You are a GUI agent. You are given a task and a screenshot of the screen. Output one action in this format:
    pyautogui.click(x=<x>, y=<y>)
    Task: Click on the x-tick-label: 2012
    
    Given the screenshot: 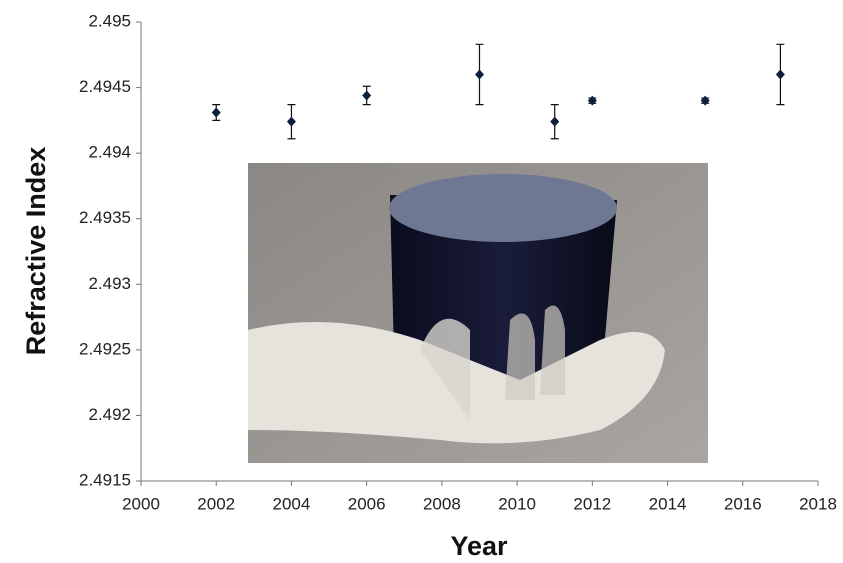 What is the action you would take?
    pyautogui.click(x=592, y=503)
    